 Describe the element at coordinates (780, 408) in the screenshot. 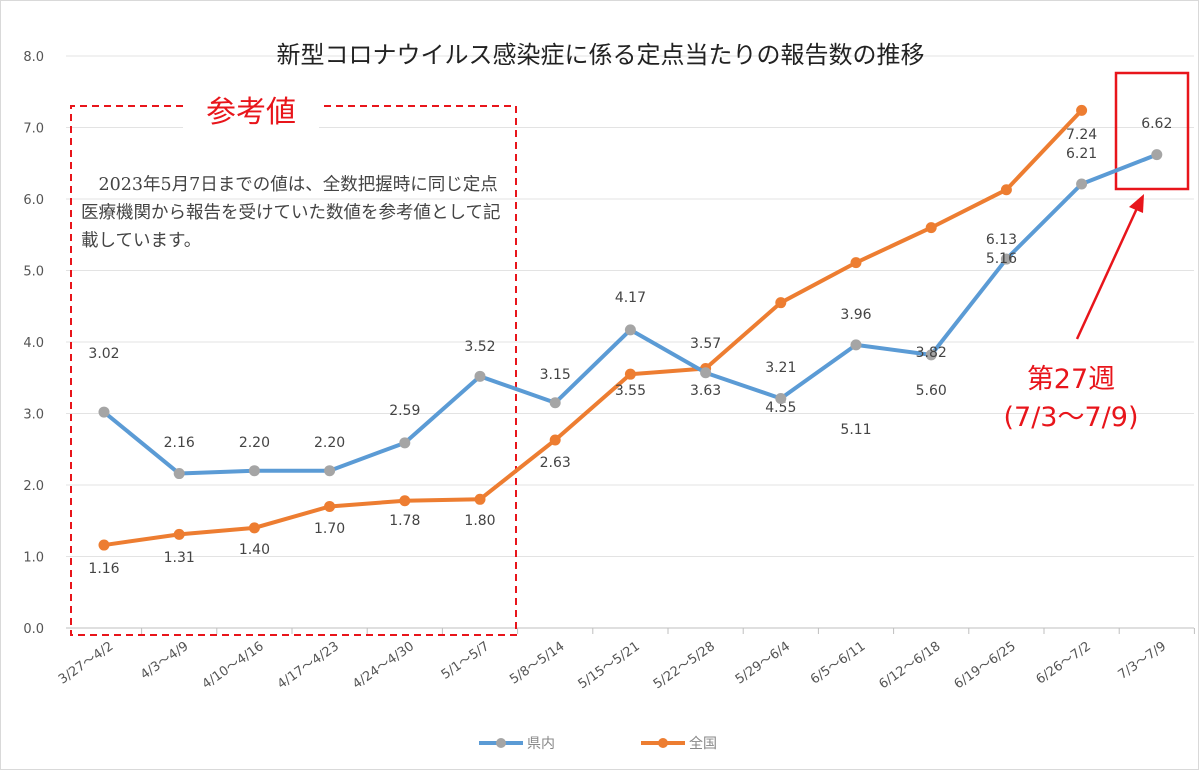

I see `data-label: 4.55` at that location.